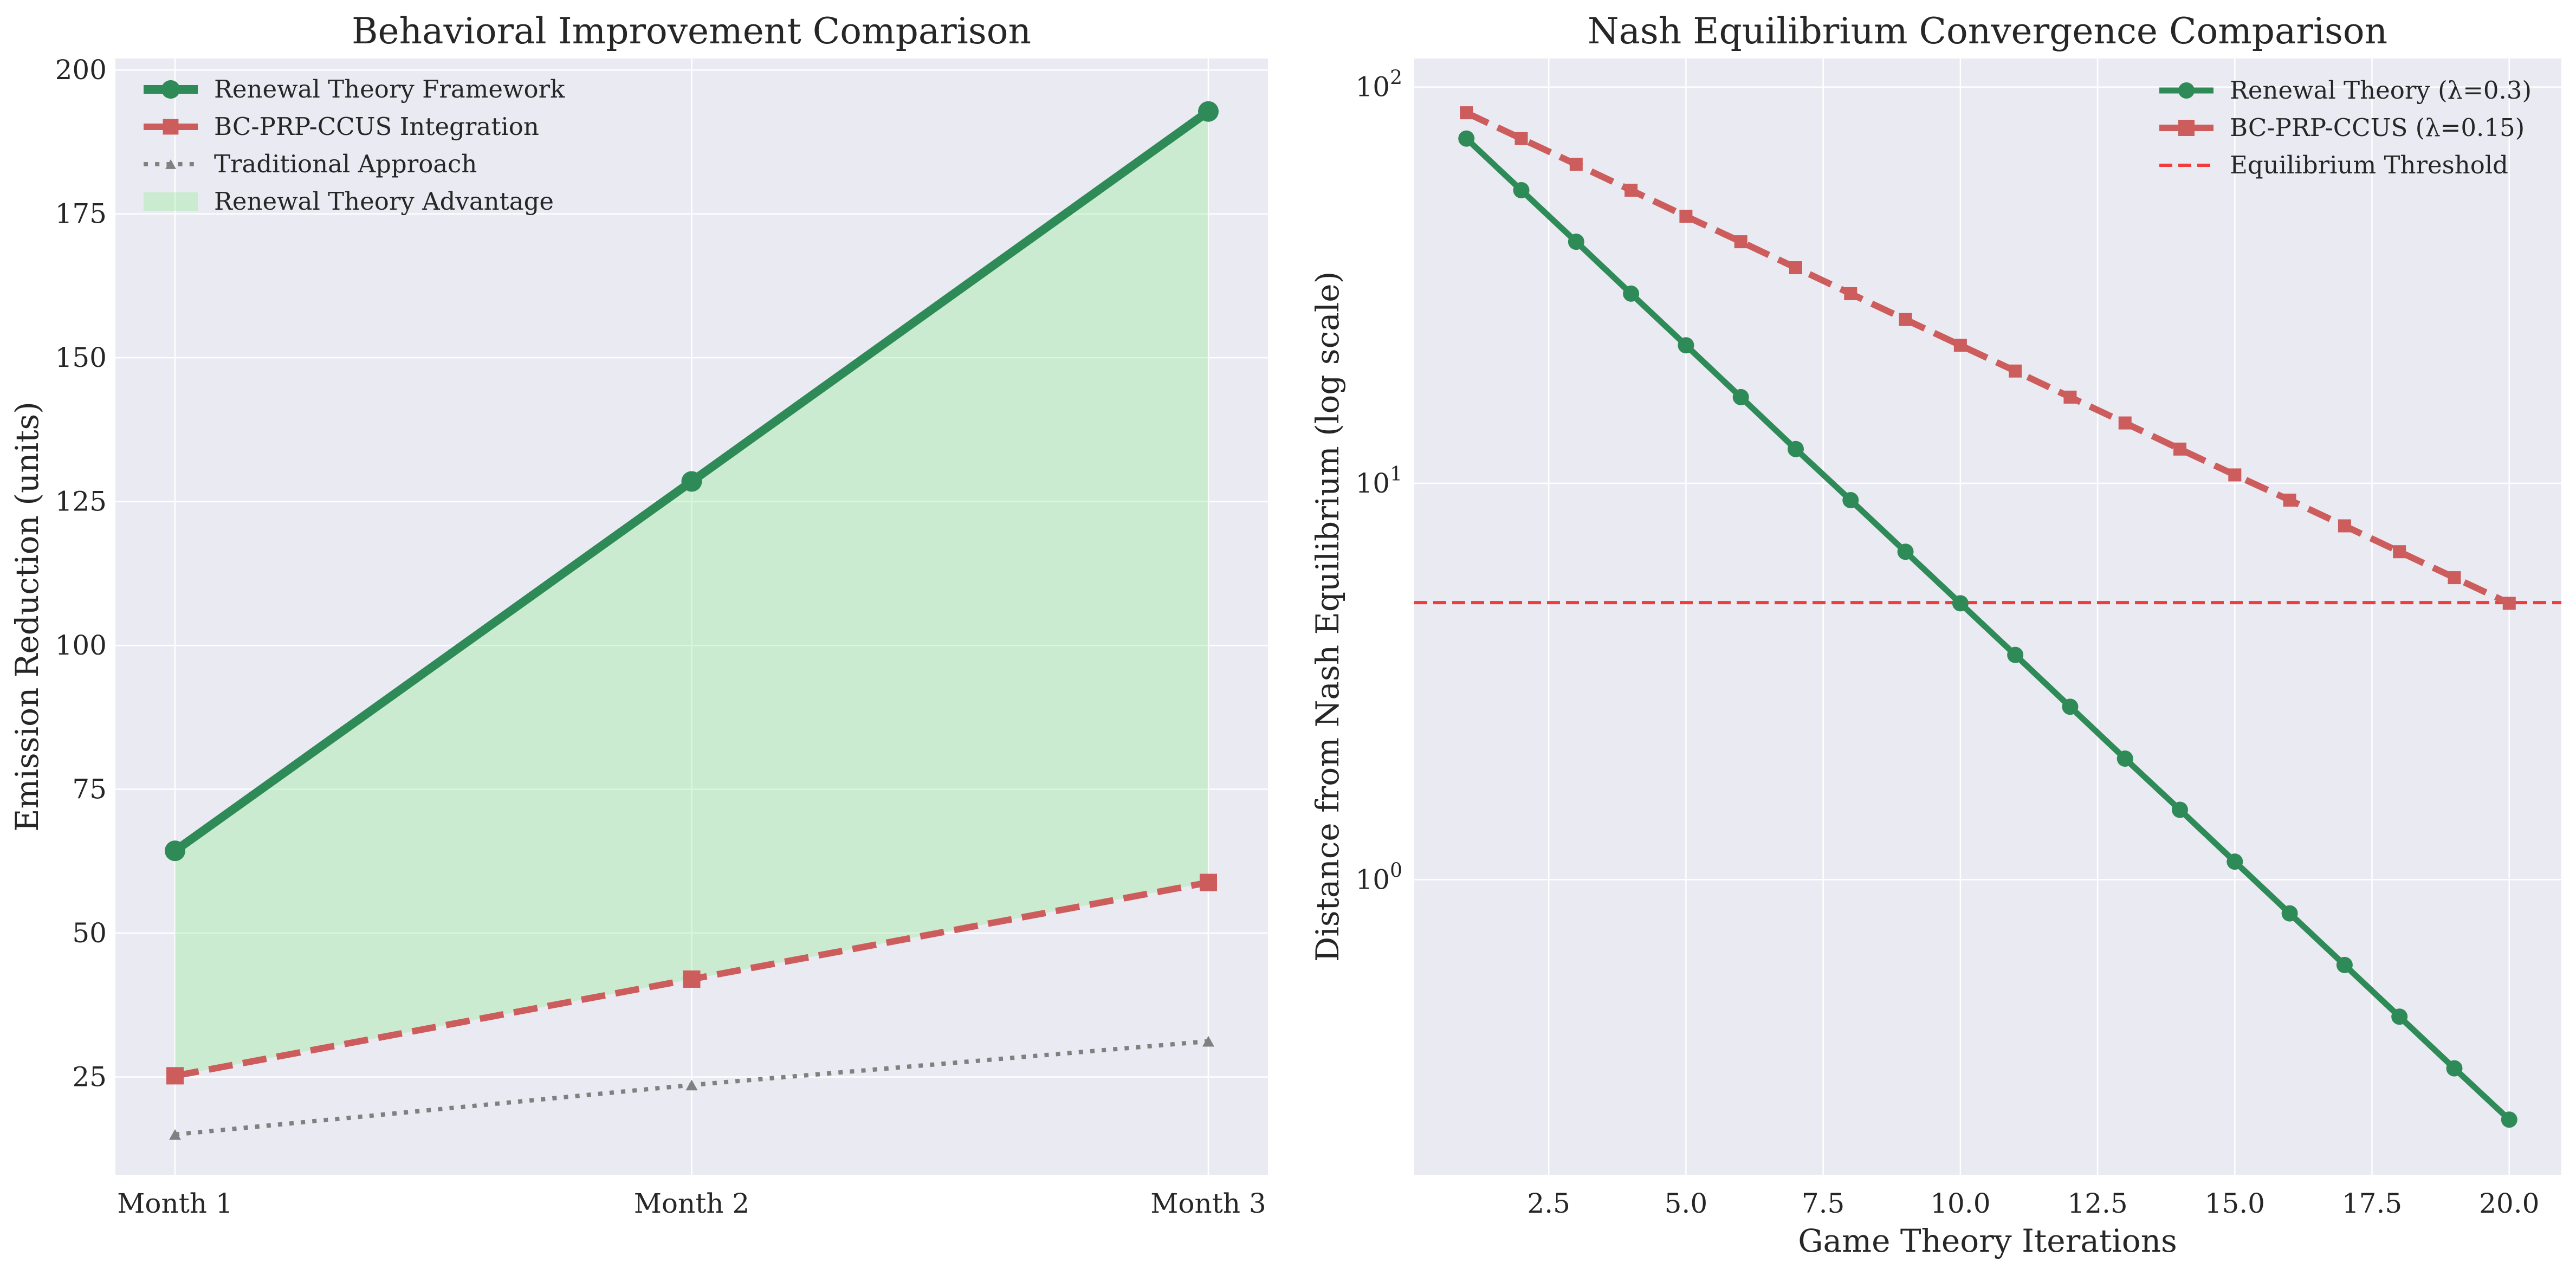  What do you see at coordinates (2097, 1203) in the screenshot?
I see `right-x-tick-label: 12.5` at bounding box center [2097, 1203].